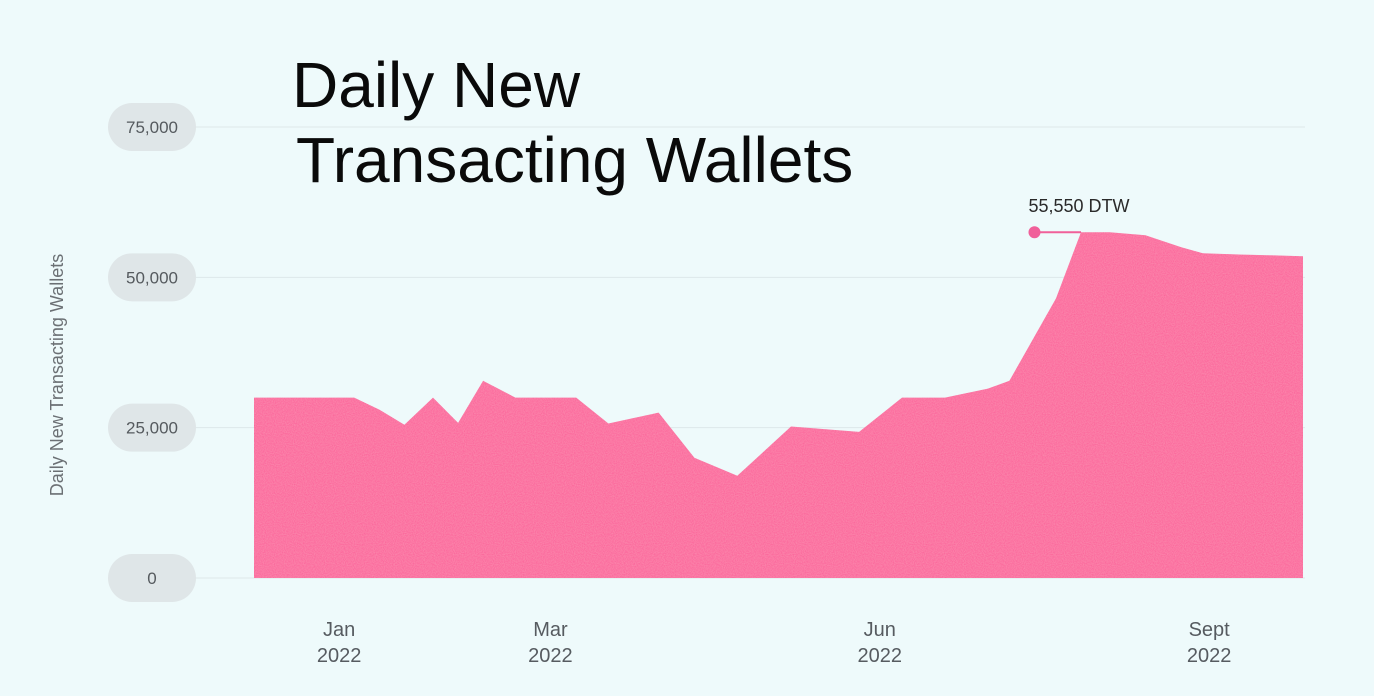  I want to click on x-tick: Jan 2022, so click(339, 643).